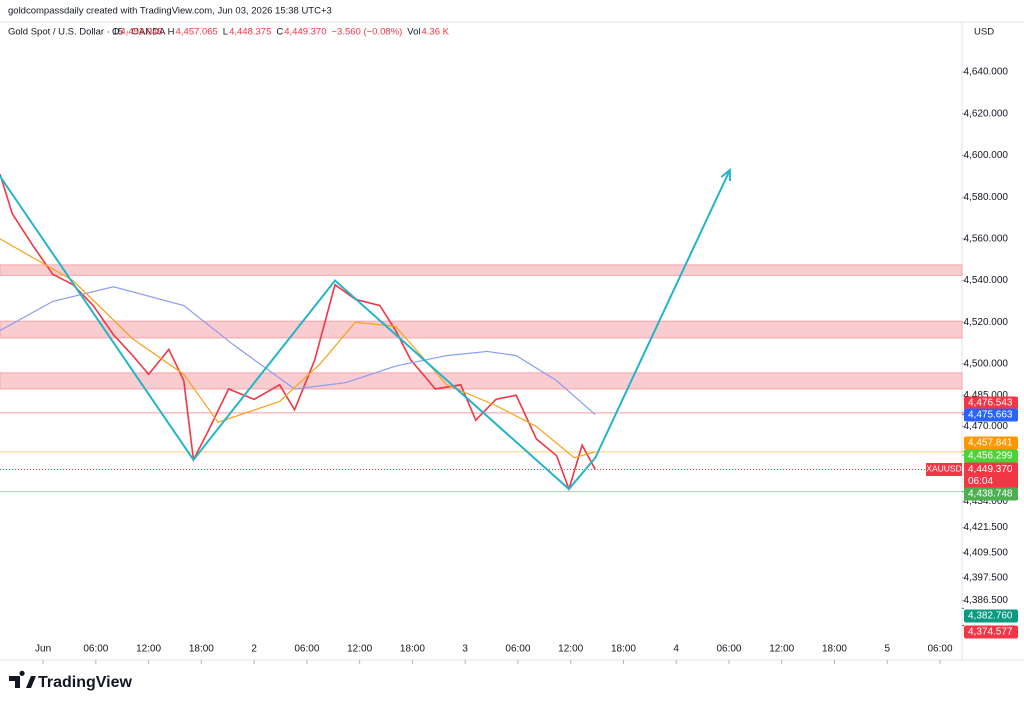  Describe the element at coordinates (305, 32) in the screenshot. I see `ohlc-value: 4,449.370` at that location.